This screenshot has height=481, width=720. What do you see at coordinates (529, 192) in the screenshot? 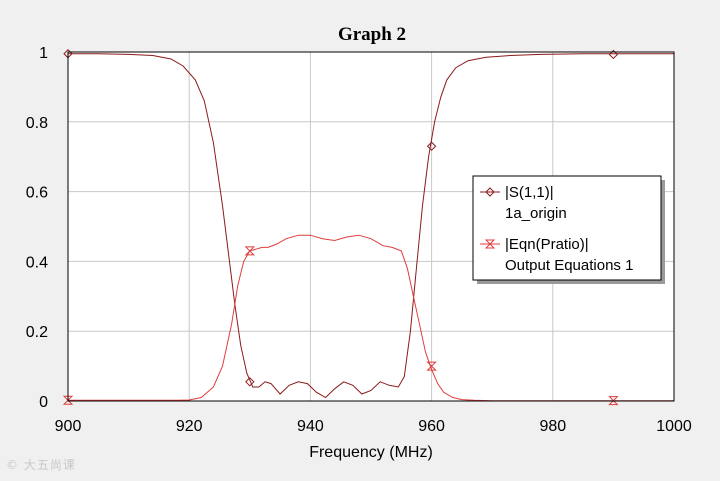
I see `legend-series-name: |S(1,1)|` at bounding box center [529, 192].